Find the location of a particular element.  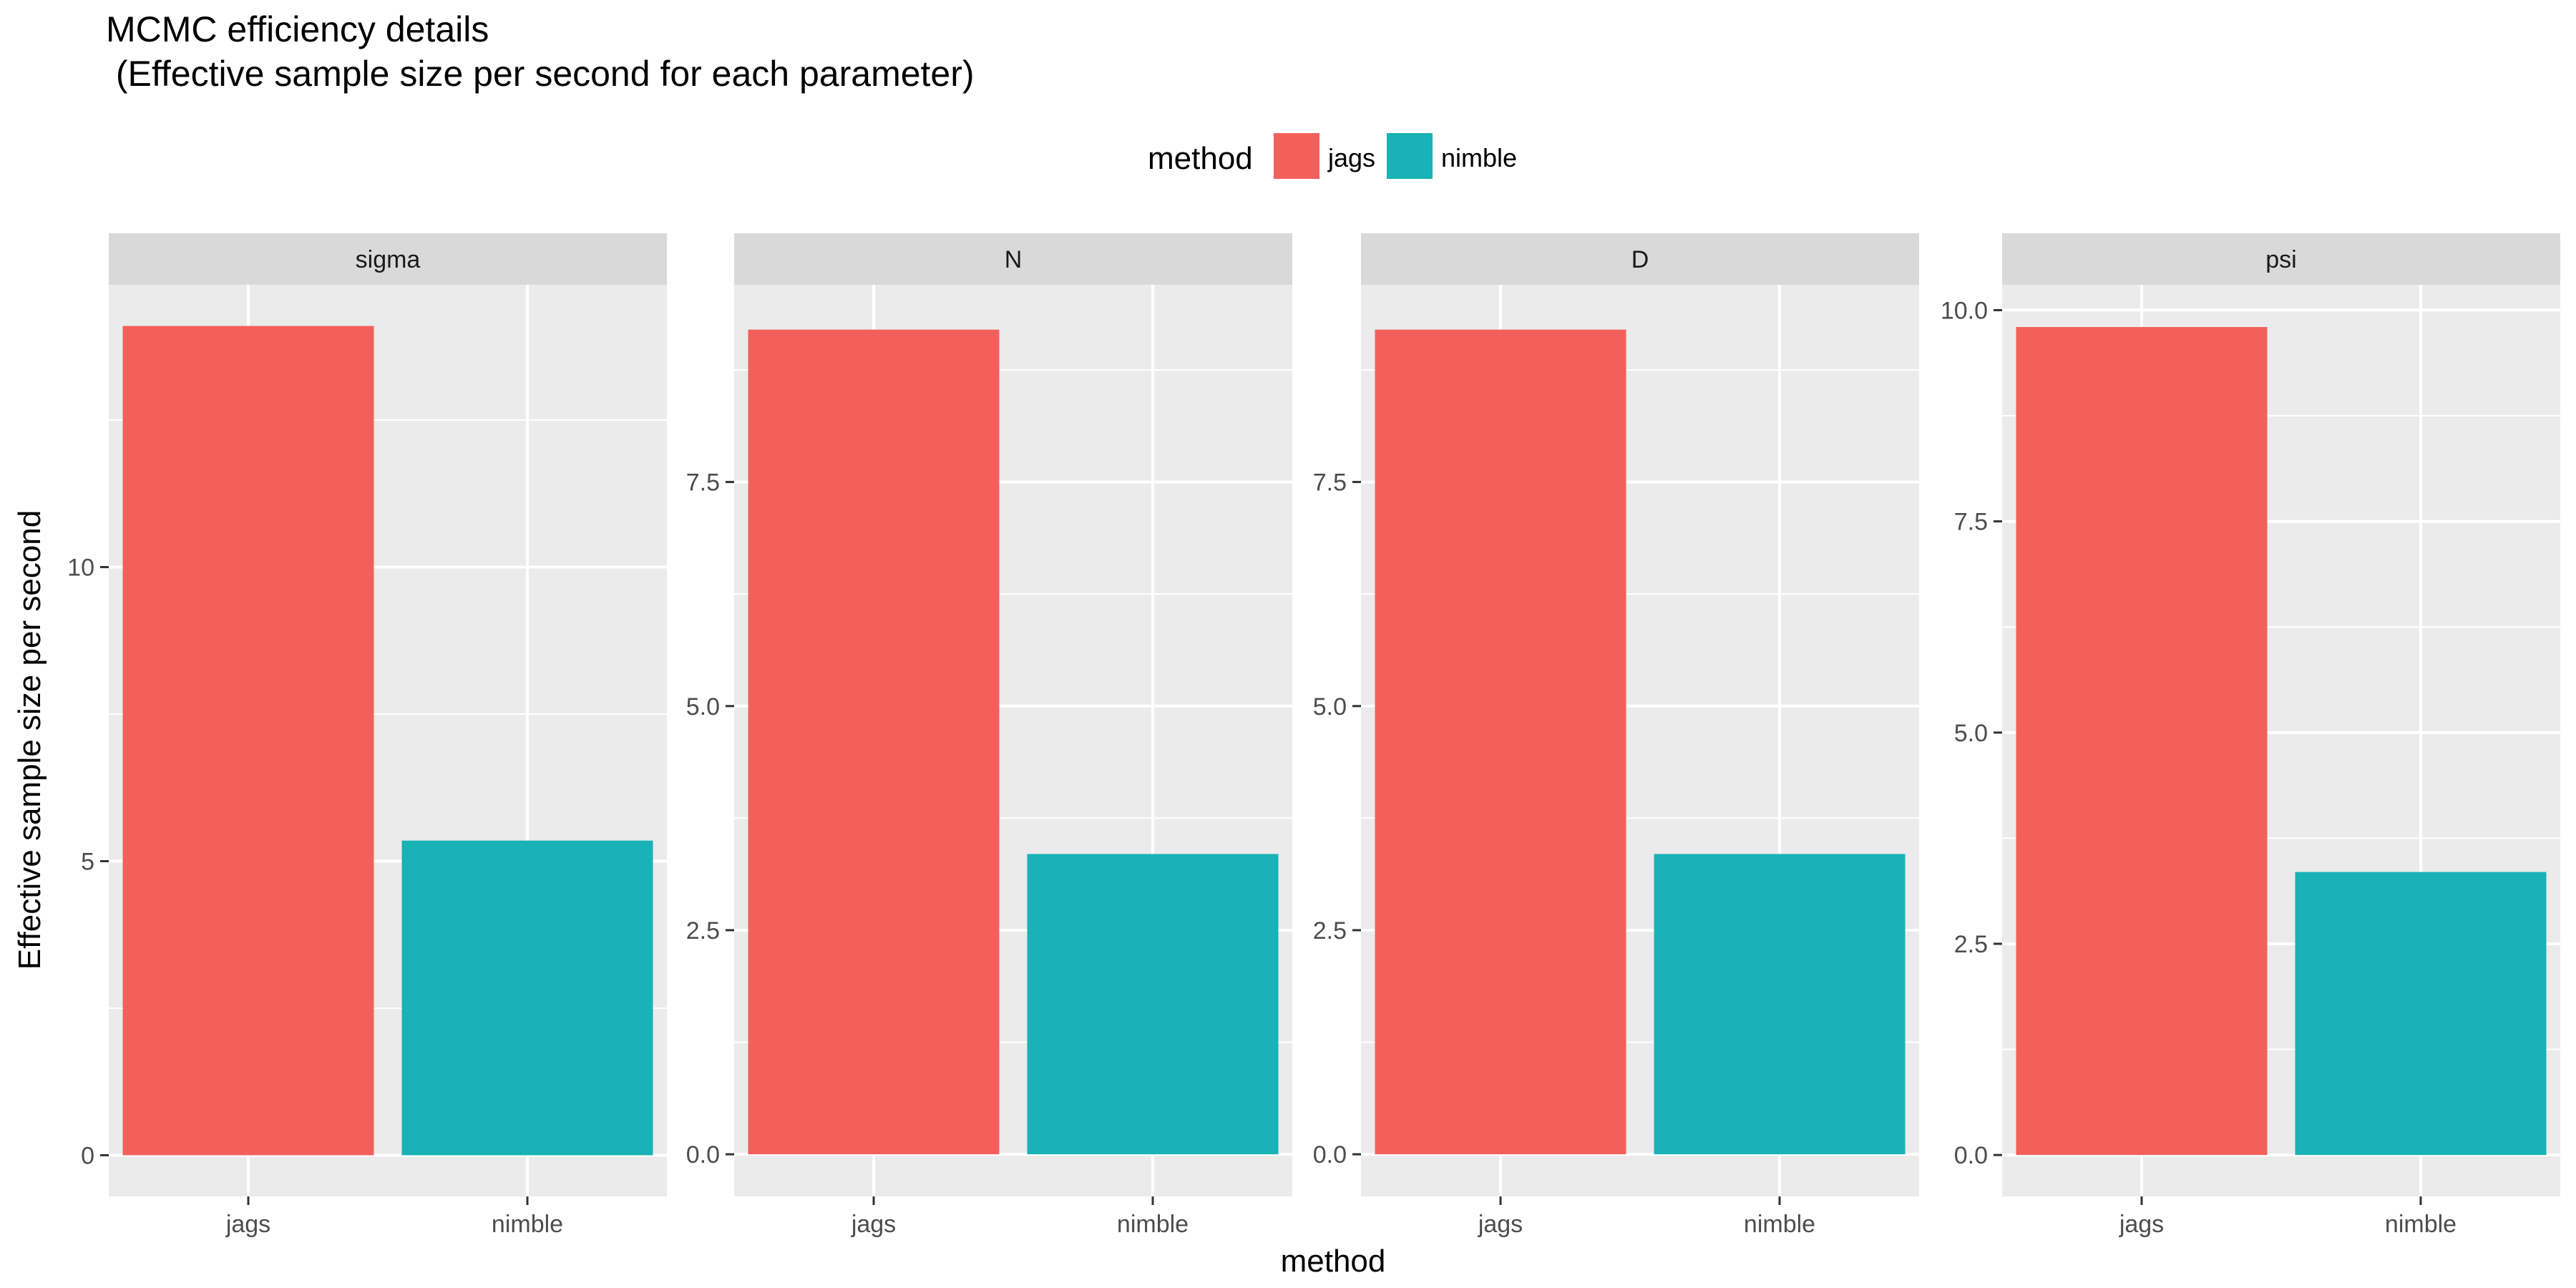

legend-label-nimble: nimble is located at coordinates (1479, 157).